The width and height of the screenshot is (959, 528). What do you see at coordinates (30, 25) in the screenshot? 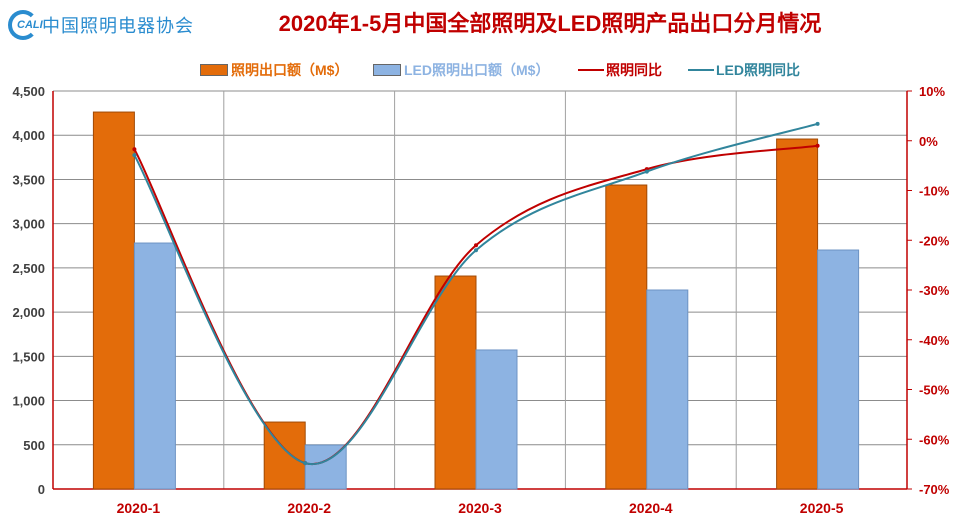
I see `logo-mark-text: CALI` at bounding box center [30, 25].